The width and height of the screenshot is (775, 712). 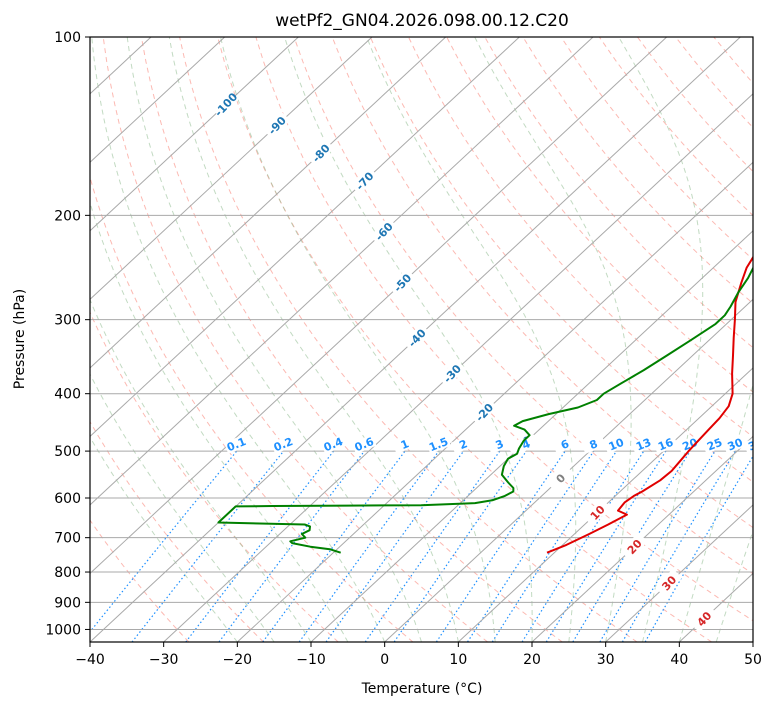 I want to click on x-tick-label: −30, so click(x=164, y=660).